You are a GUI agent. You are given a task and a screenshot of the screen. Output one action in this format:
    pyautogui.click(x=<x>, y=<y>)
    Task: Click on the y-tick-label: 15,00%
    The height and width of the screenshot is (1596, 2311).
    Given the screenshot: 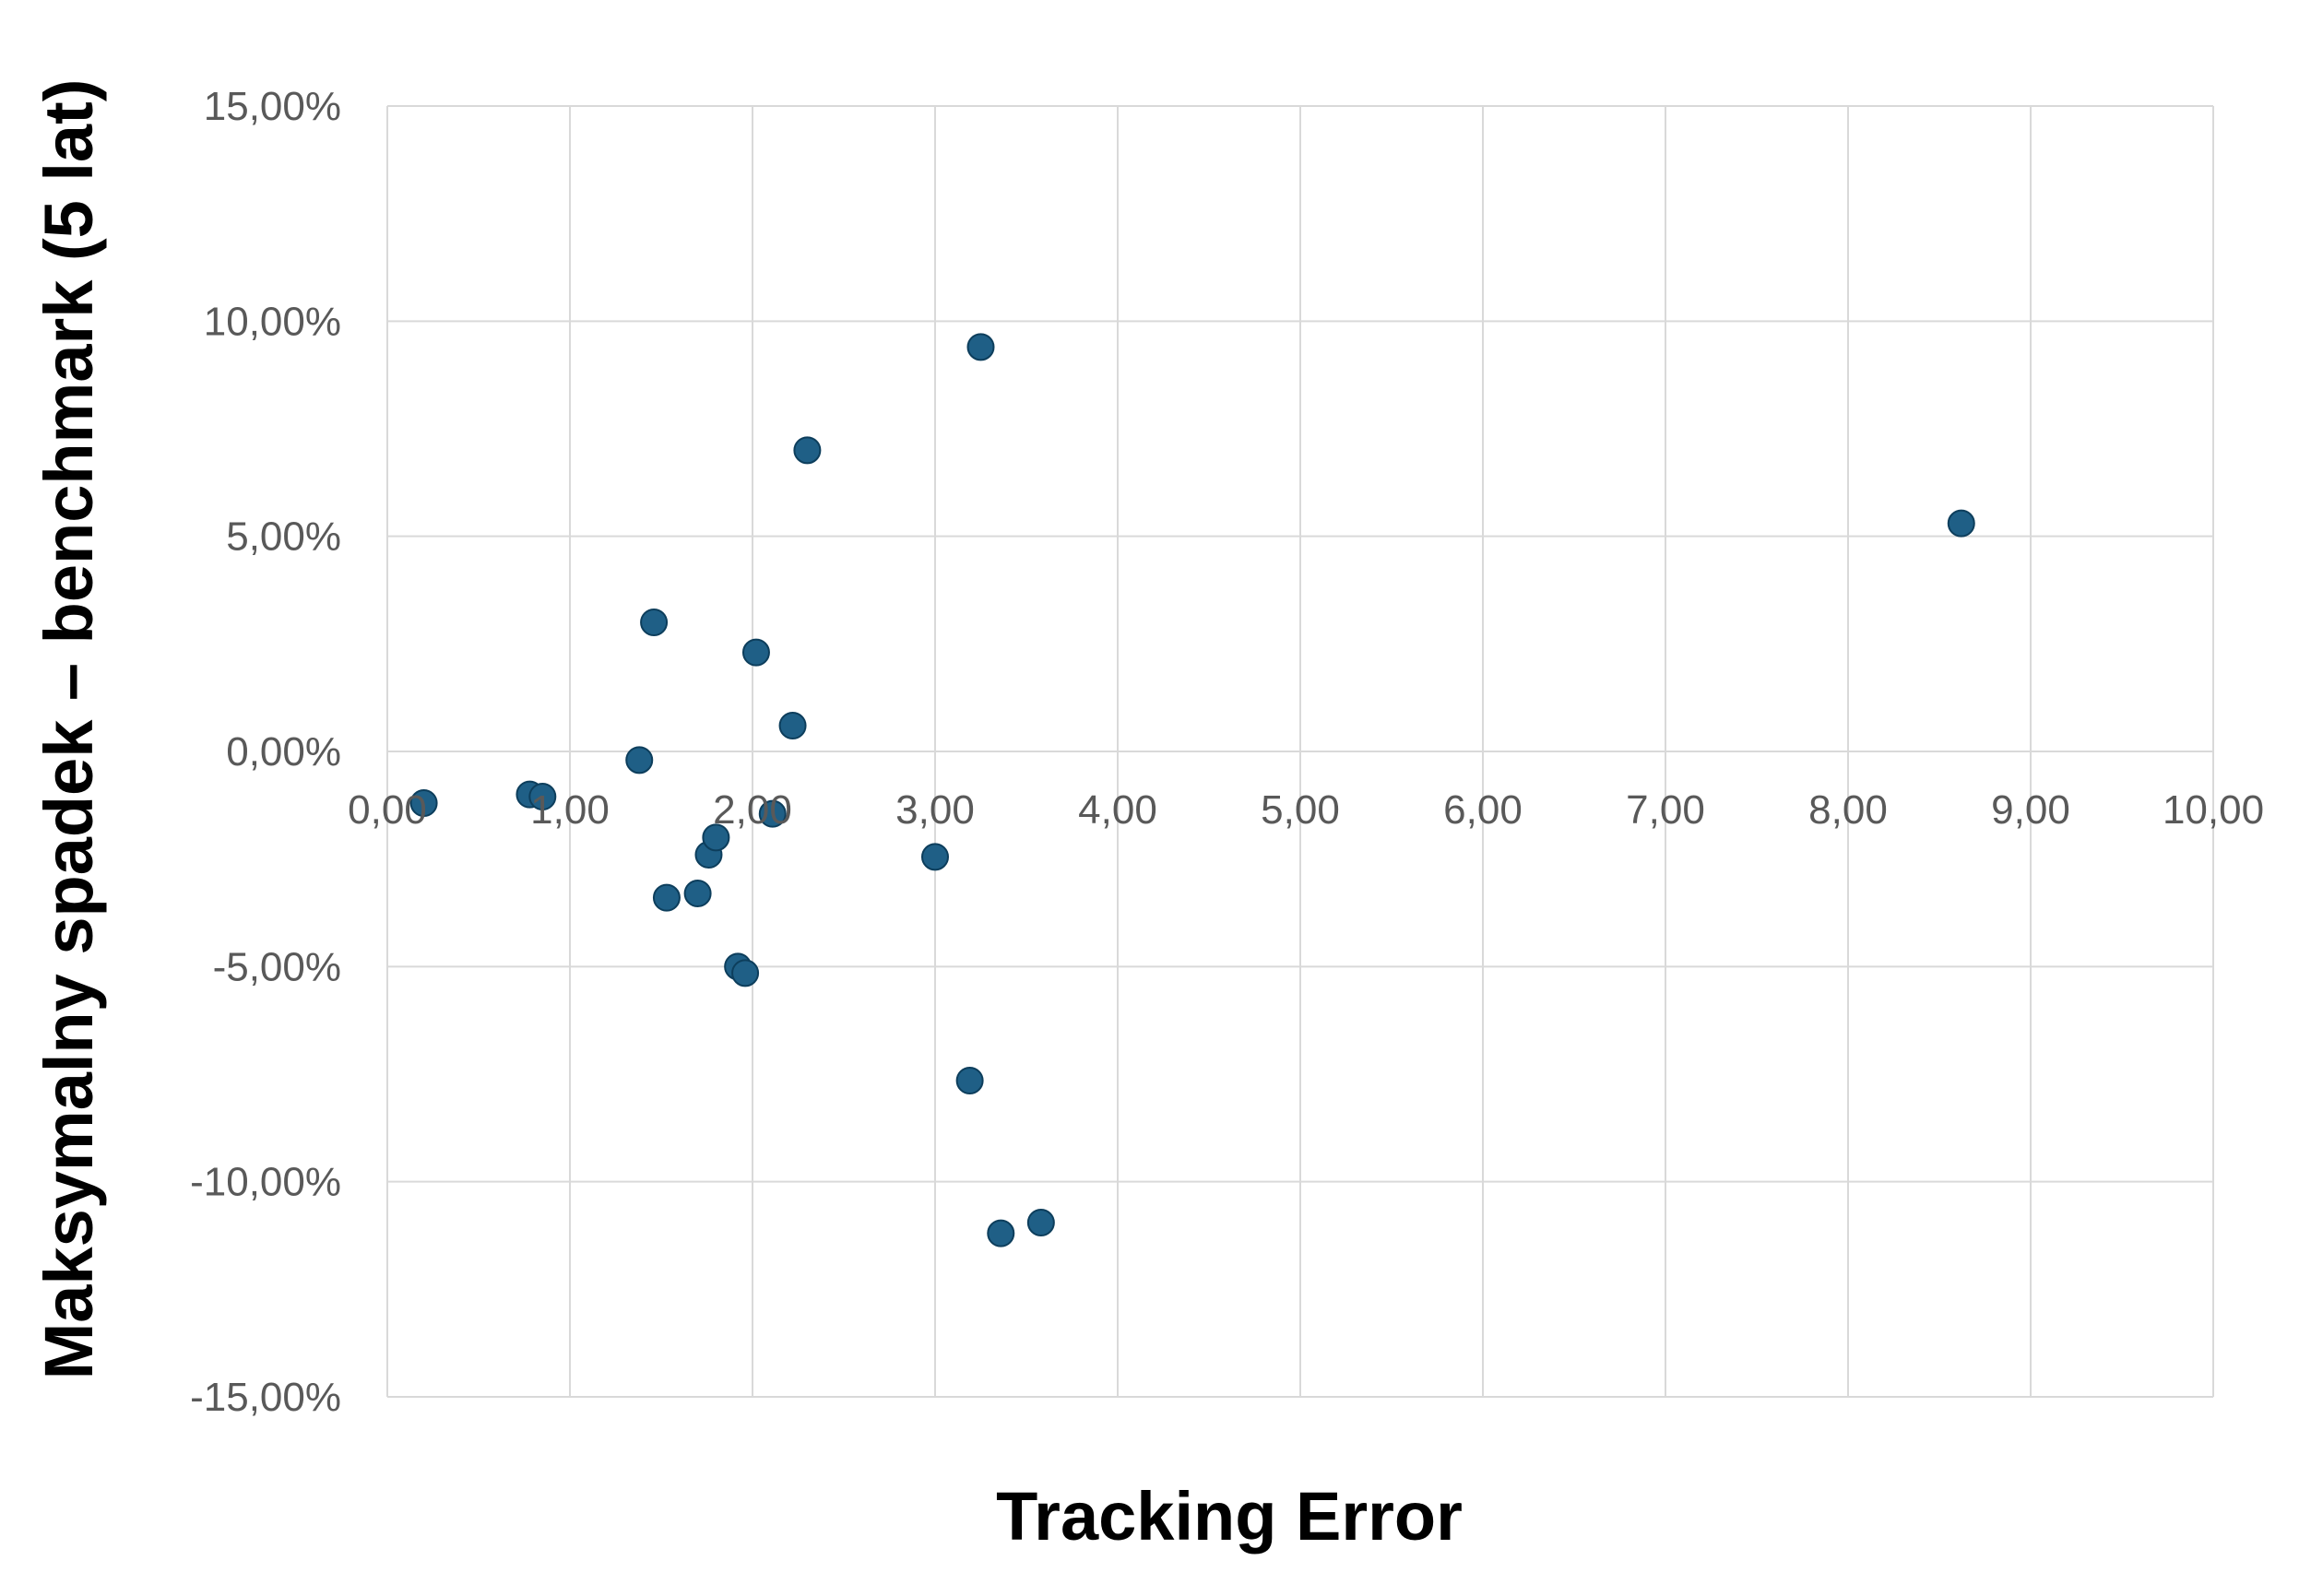 What is the action you would take?
    pyautogui.click(x=272, y=106)
    